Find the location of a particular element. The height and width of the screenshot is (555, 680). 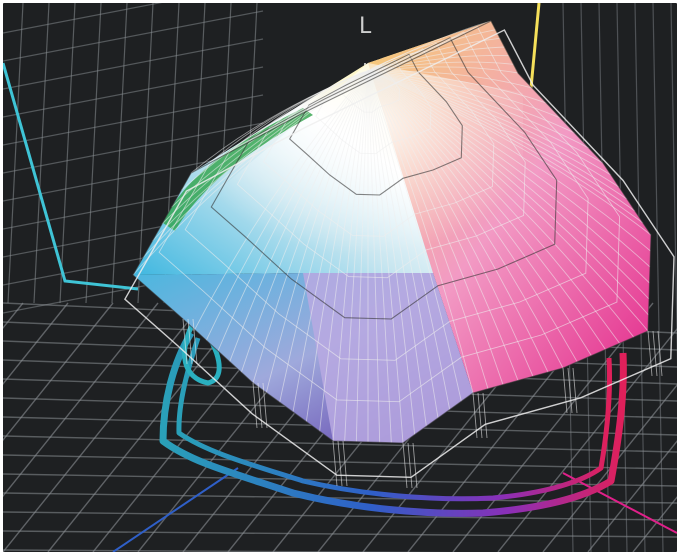

cyan-axis-line is located at coordinates (71, 176).